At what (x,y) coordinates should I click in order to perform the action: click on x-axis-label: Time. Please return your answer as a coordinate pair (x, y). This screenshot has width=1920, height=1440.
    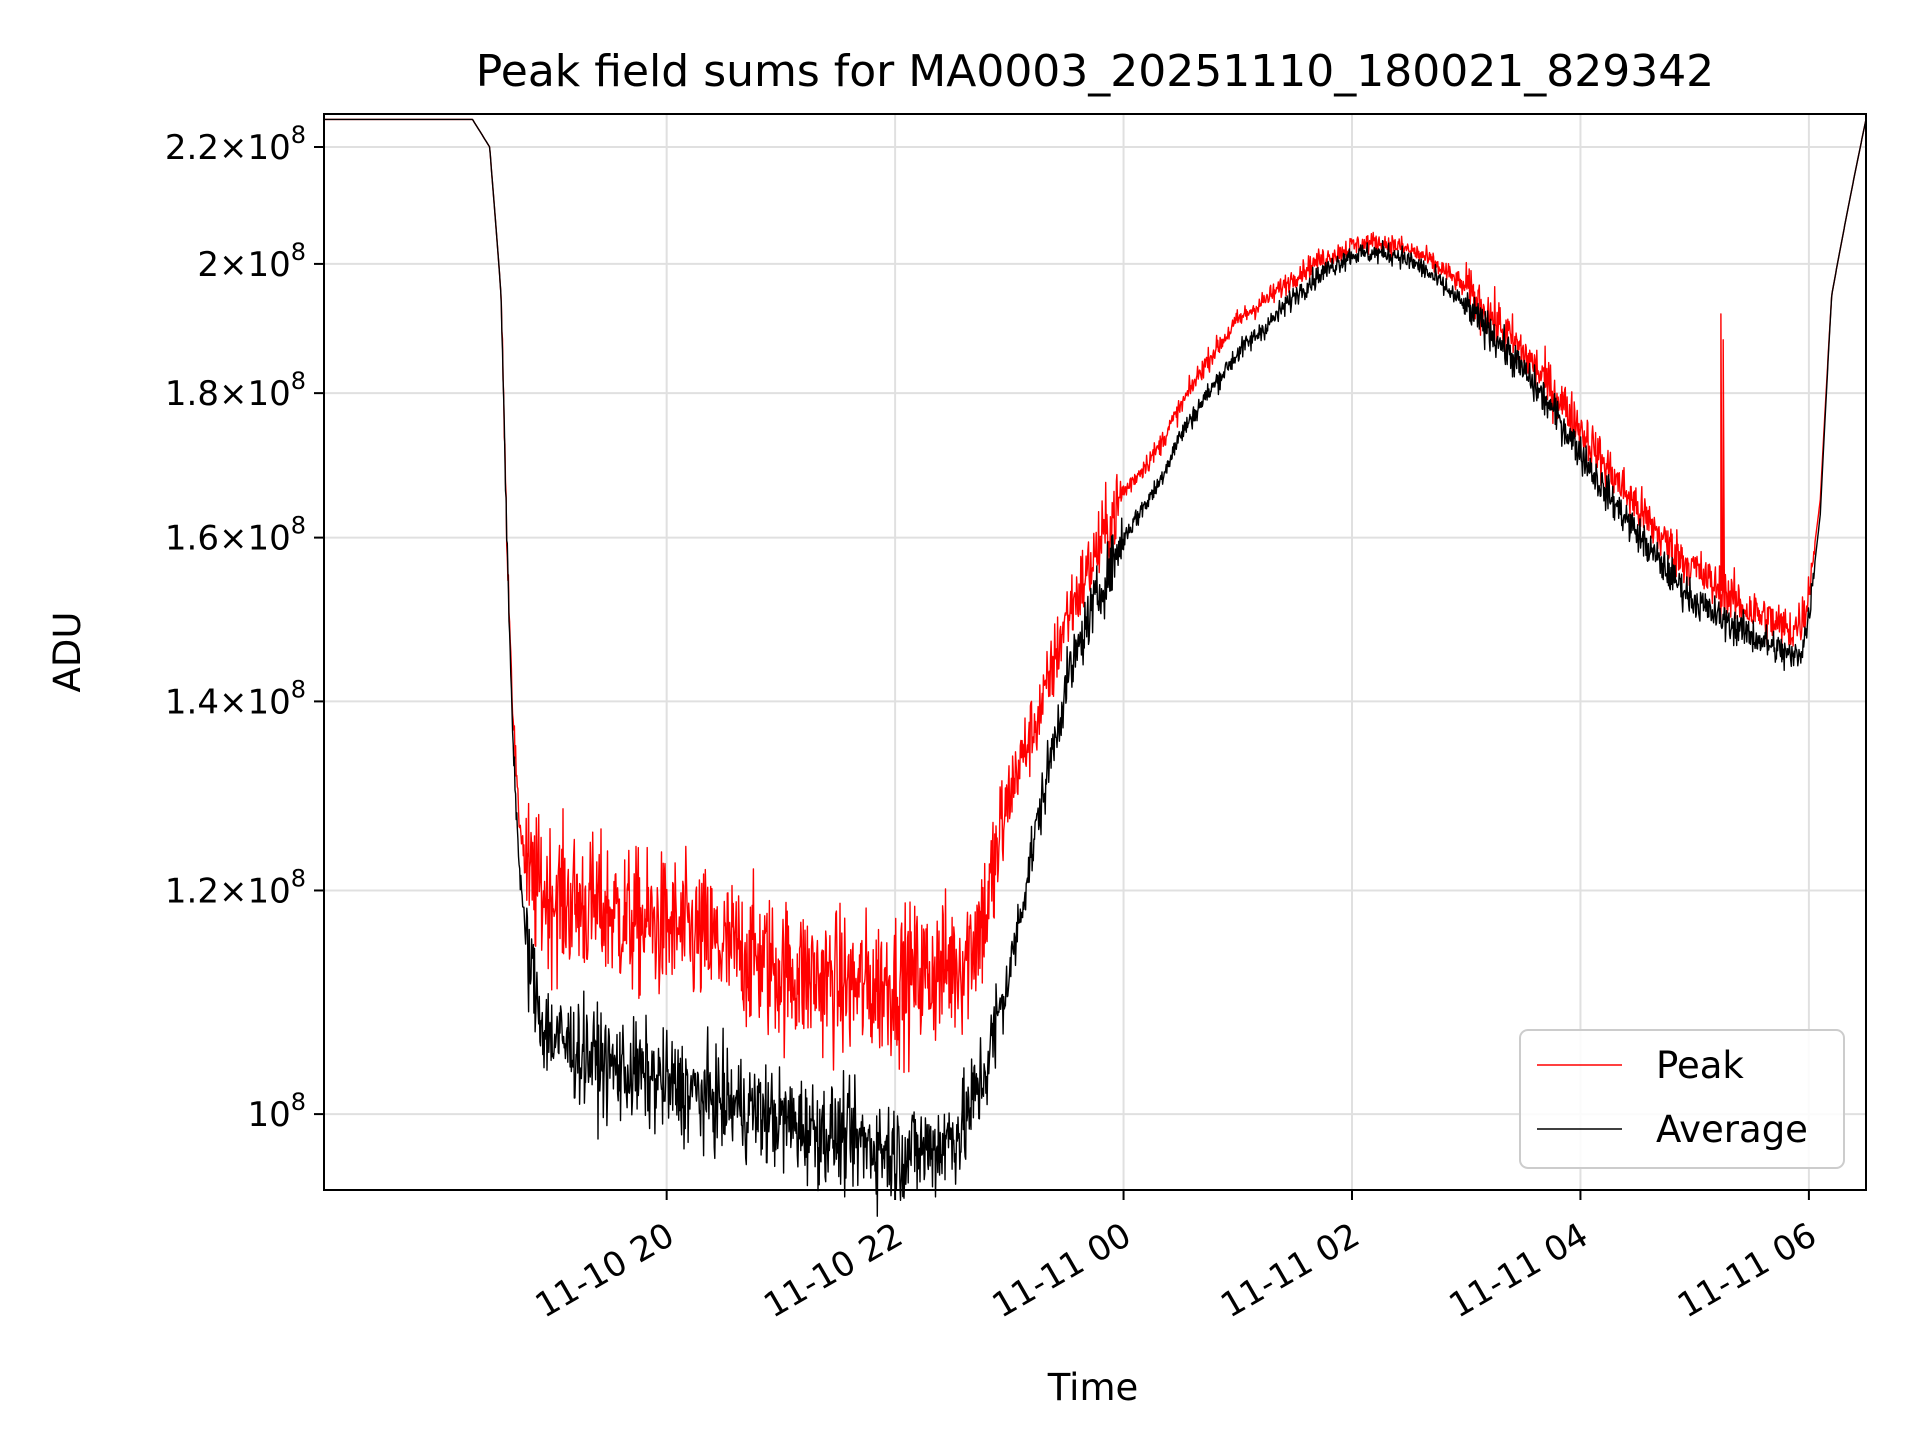
    Looking at the image, I should click on (1093, 1387).